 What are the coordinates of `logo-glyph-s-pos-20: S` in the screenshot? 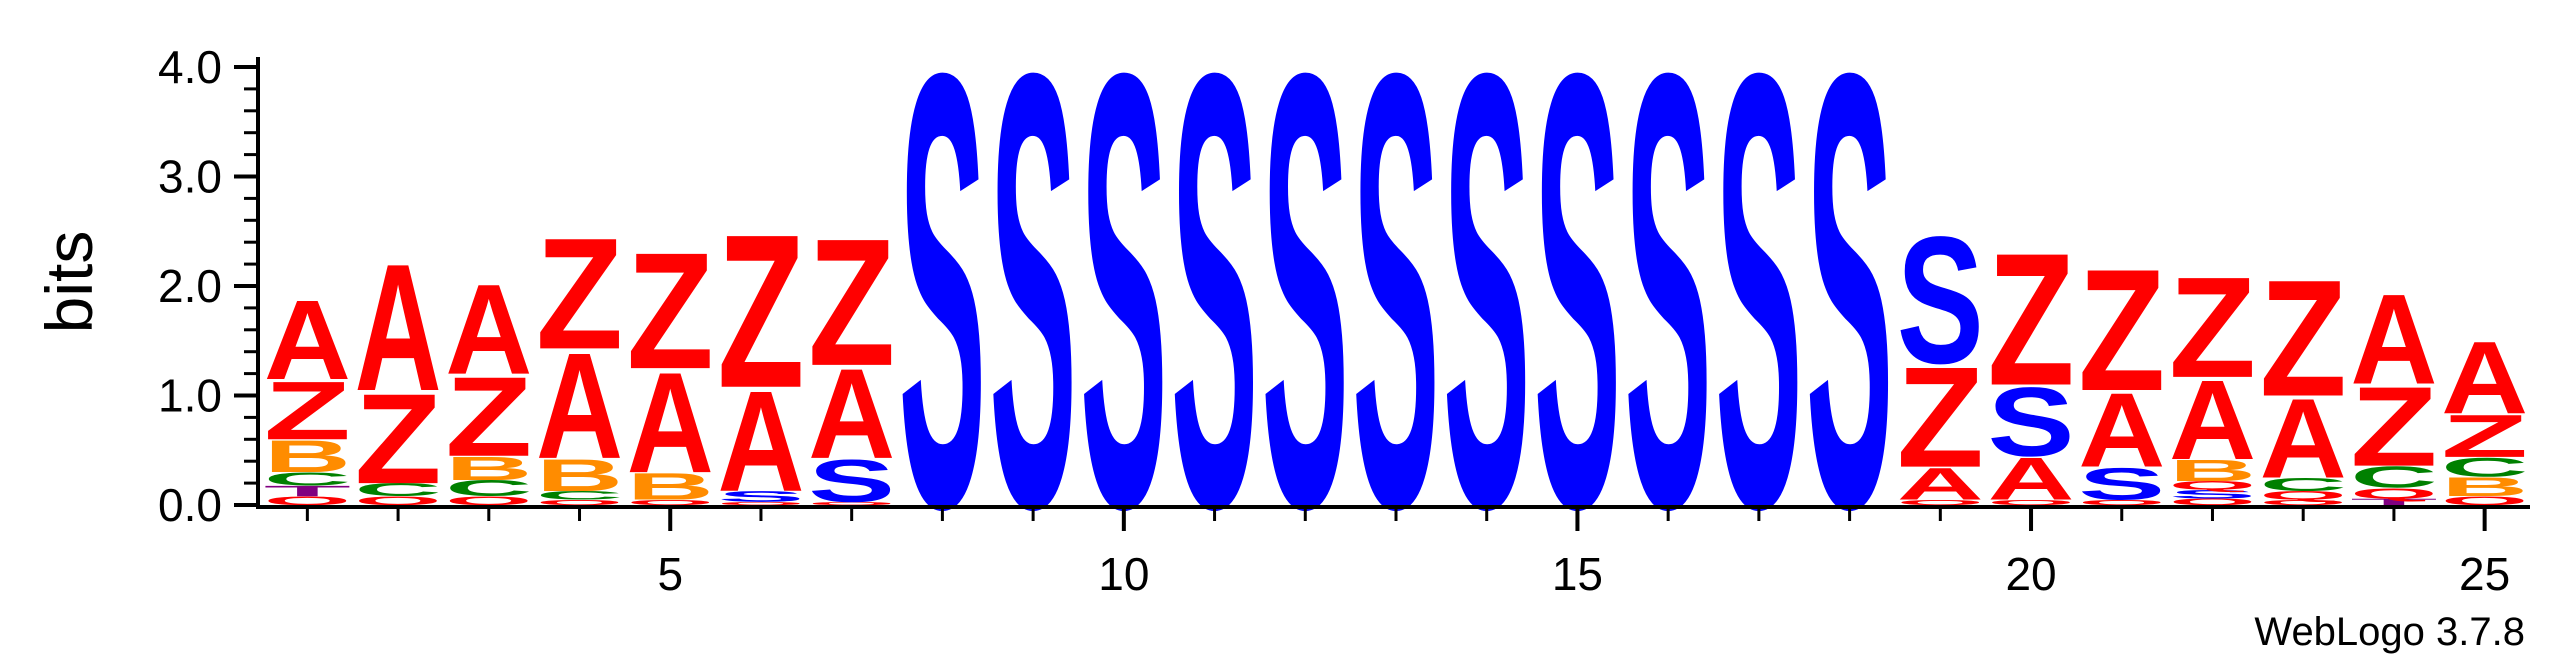 It's located at (2030, 422).